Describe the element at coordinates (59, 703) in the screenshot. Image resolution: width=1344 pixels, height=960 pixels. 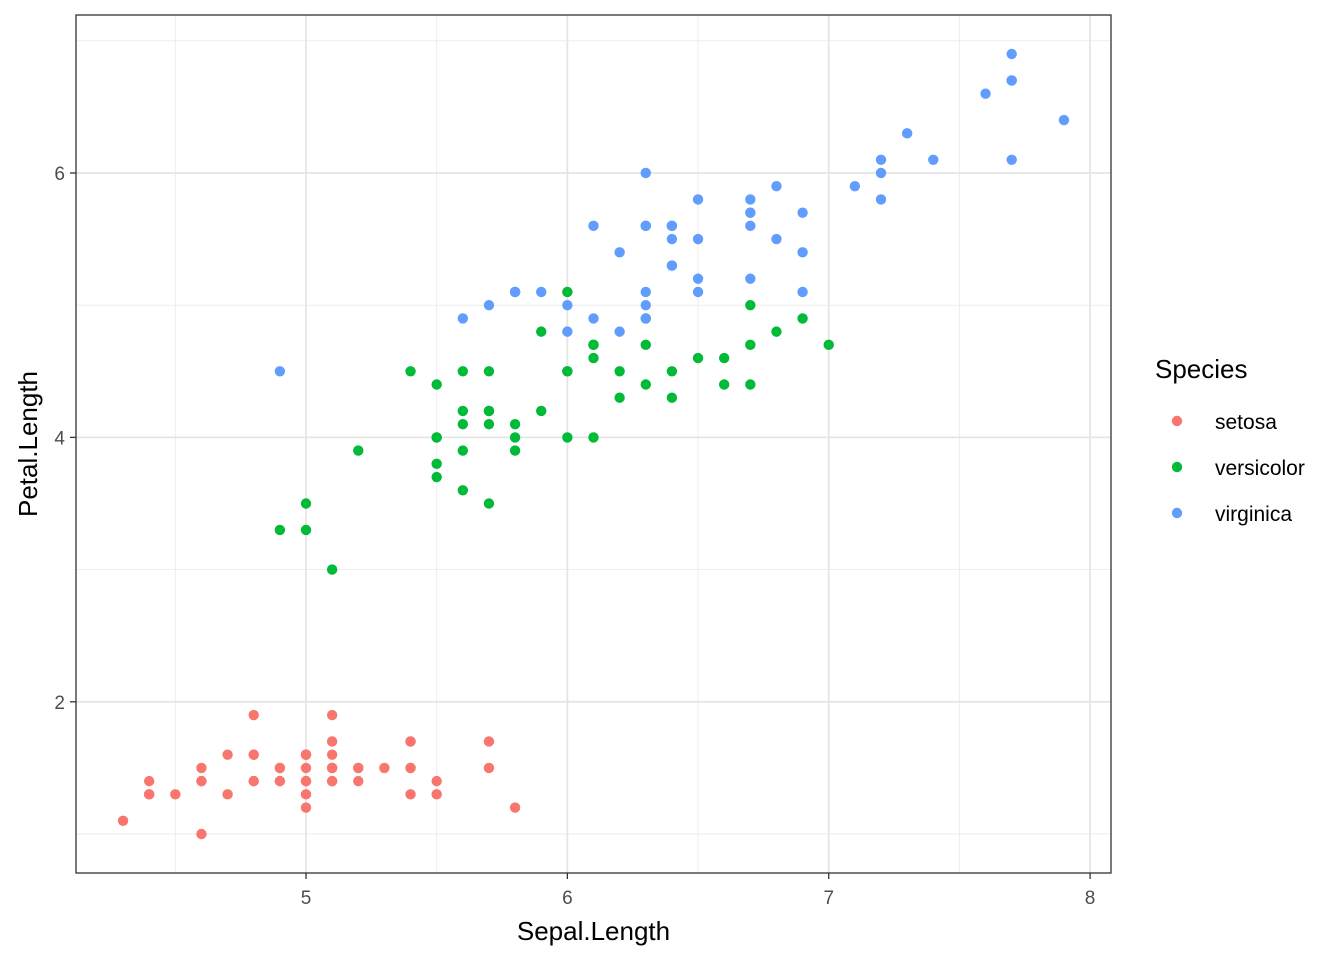
I see `y-tick-label: 2` at that location.